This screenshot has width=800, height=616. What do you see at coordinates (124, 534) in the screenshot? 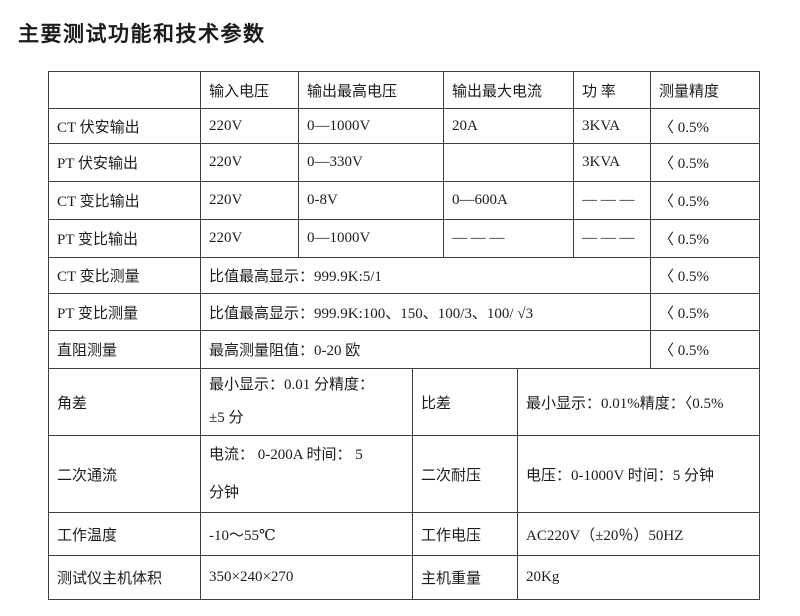
I see `row-label: 工作温度` at bounding box center [124, 534].